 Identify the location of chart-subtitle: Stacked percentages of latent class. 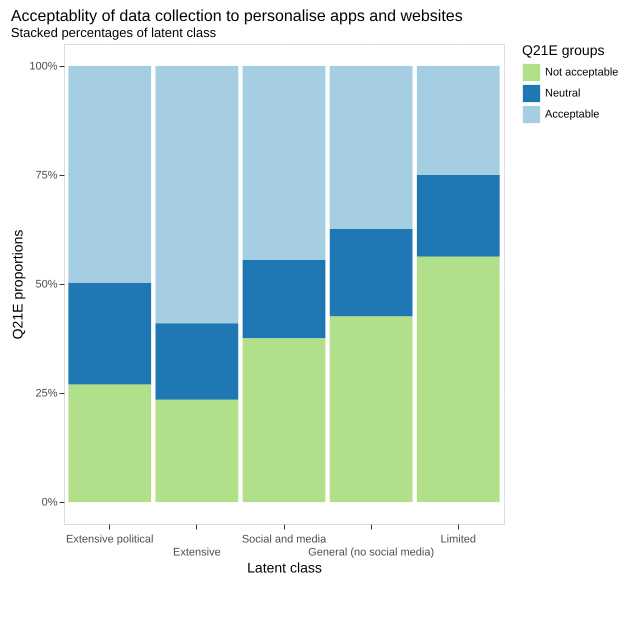
(113, 32).